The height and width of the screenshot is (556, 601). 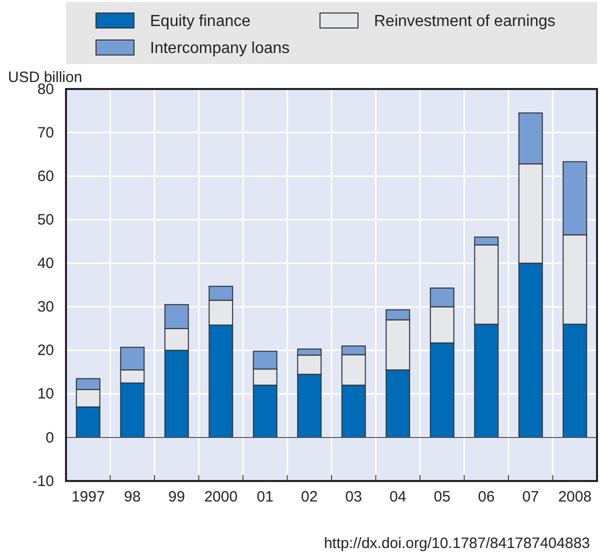 I want to click on y-tick-label: 60, so click(x=45, y=176).